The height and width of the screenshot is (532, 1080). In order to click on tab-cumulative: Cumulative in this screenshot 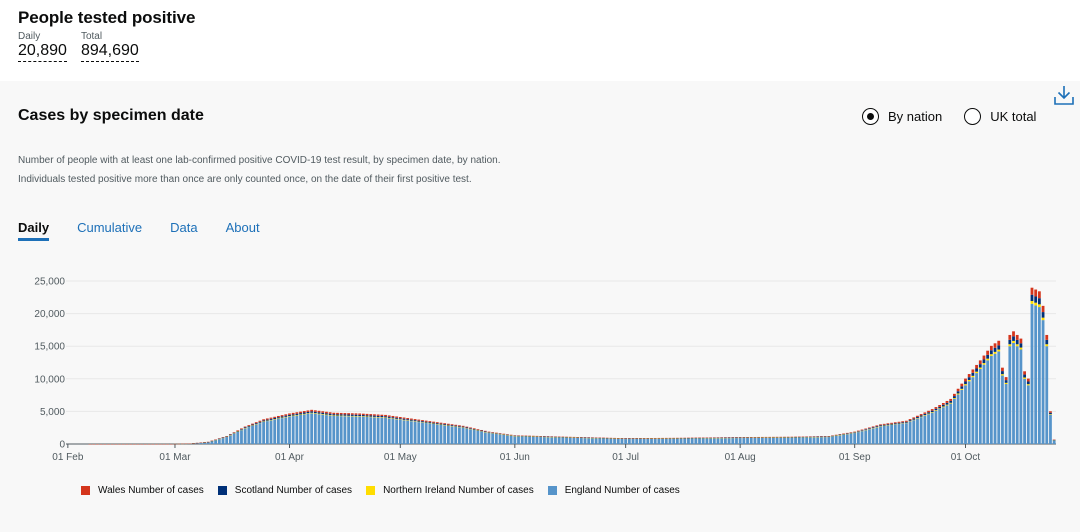, I will do `click(110, 227)`.